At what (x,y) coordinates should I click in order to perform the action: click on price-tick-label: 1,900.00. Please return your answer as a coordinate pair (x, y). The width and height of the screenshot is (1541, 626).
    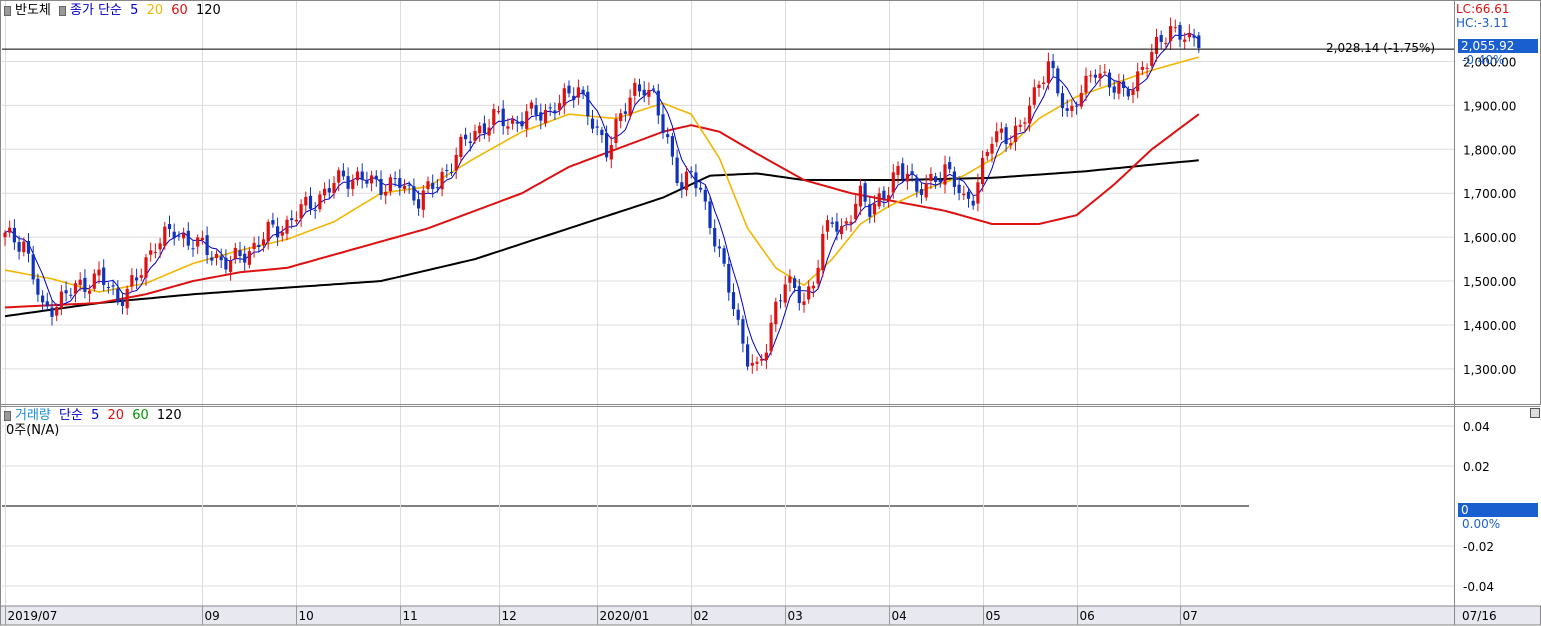
    Looking at the image, I should click on (1489, 106).